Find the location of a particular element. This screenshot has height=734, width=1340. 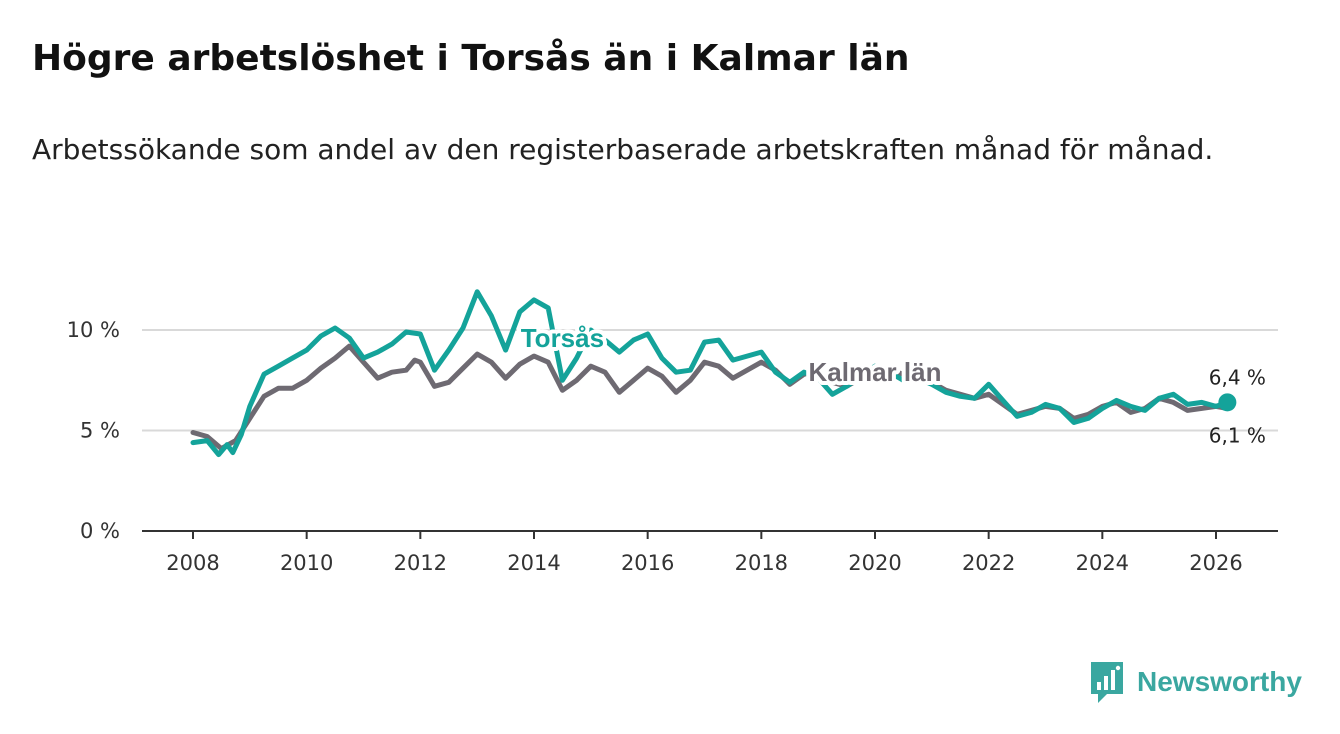

y-tick-label: 5 % is located at coordinates (100, 431).